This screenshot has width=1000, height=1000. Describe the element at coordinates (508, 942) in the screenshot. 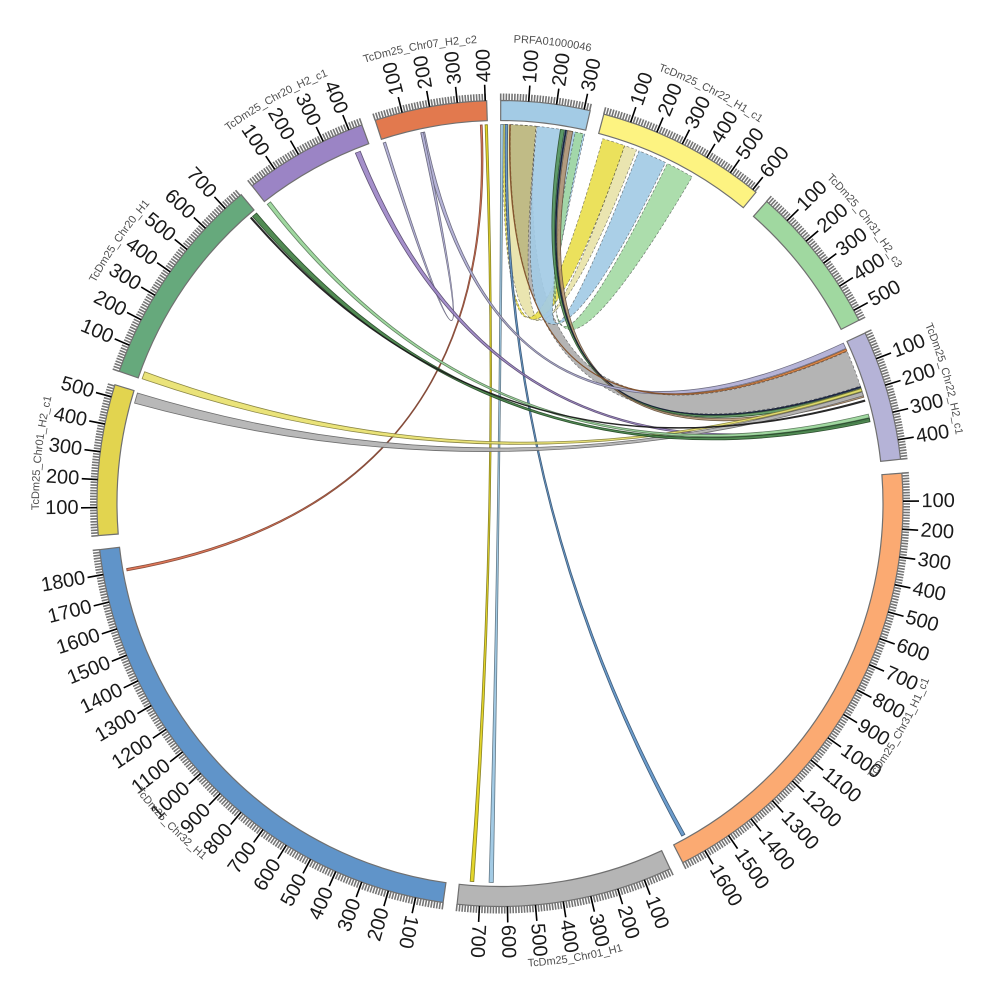

I see `svg-text: 600` at that location.